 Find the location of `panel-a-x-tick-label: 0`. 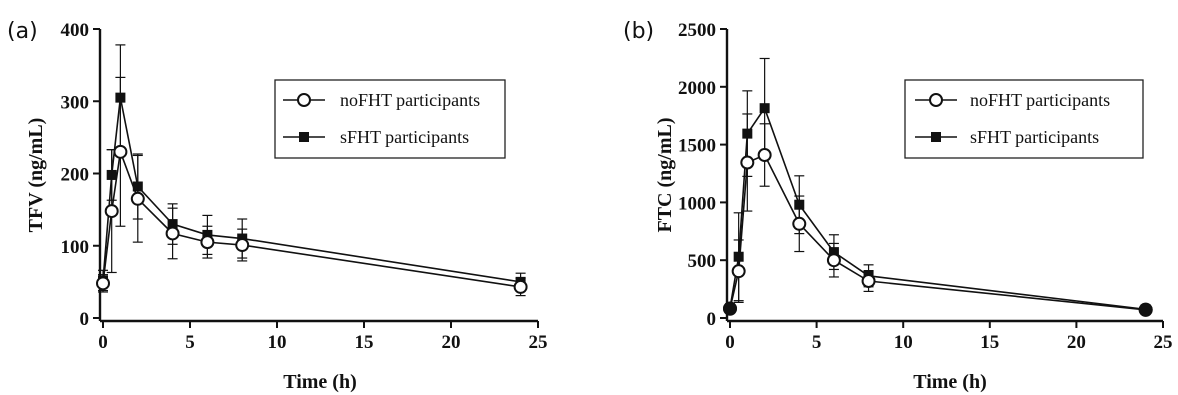

panel-a-x-tick-label: 0 is located at coordinates (103, 342).